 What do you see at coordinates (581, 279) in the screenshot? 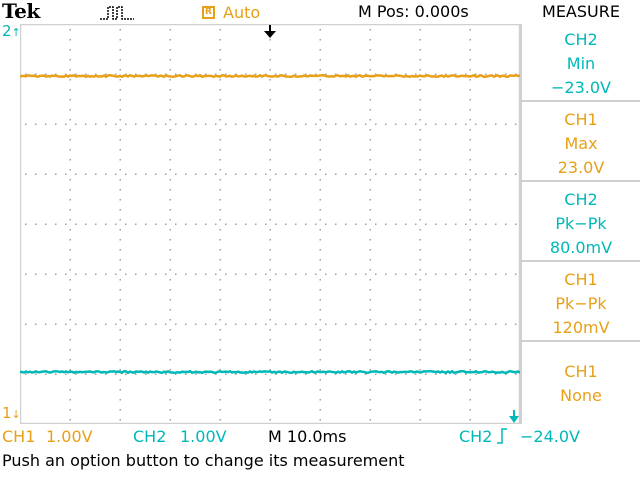
I see `measurement-channel: CH1` at bounding box center [581, 279].